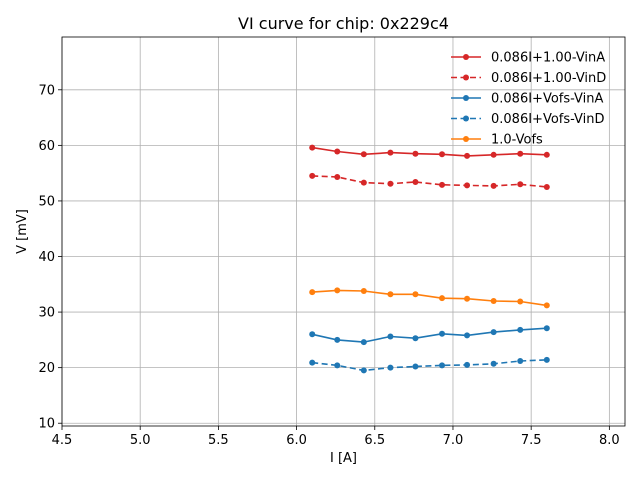 Image resolution: width=640 pixels, height=480 pixels. Describe the element at coordinates (46, 424) in the screenshot. I see `y-tick-label: 10` at that location.